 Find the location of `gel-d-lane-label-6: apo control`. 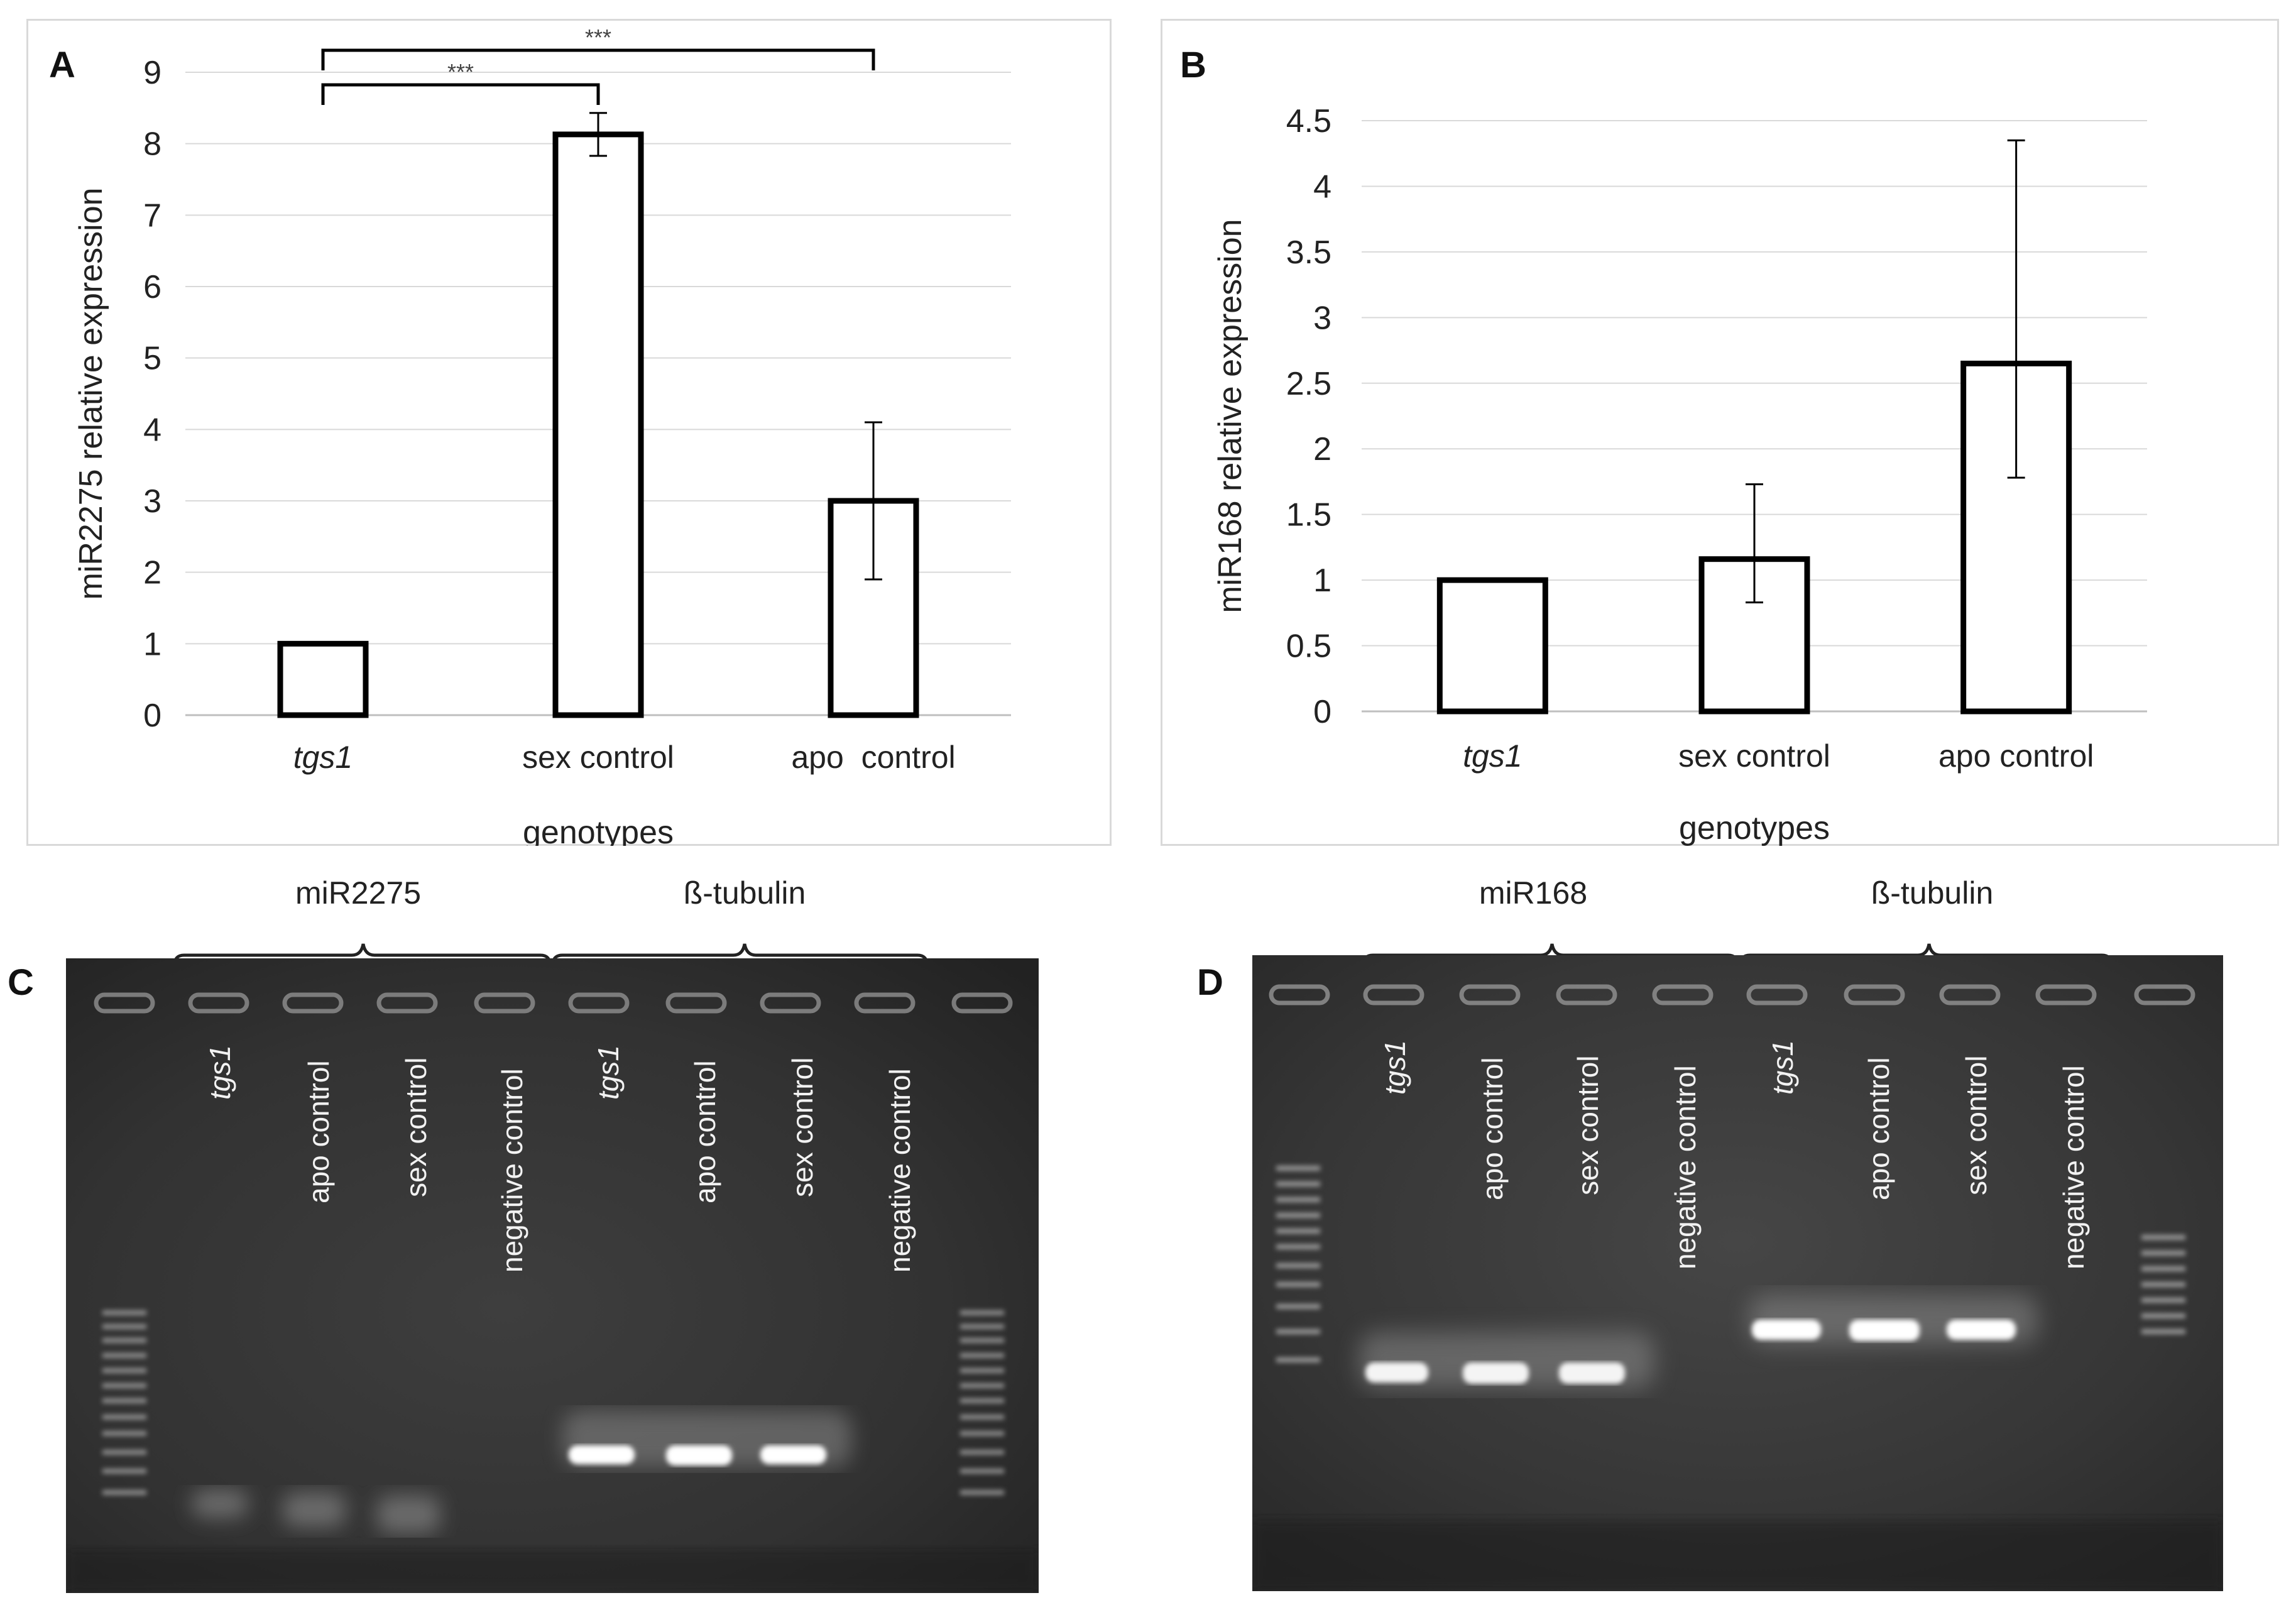

gel-d-lane-label-6: apo control is located at coordinates (1878, 1128).